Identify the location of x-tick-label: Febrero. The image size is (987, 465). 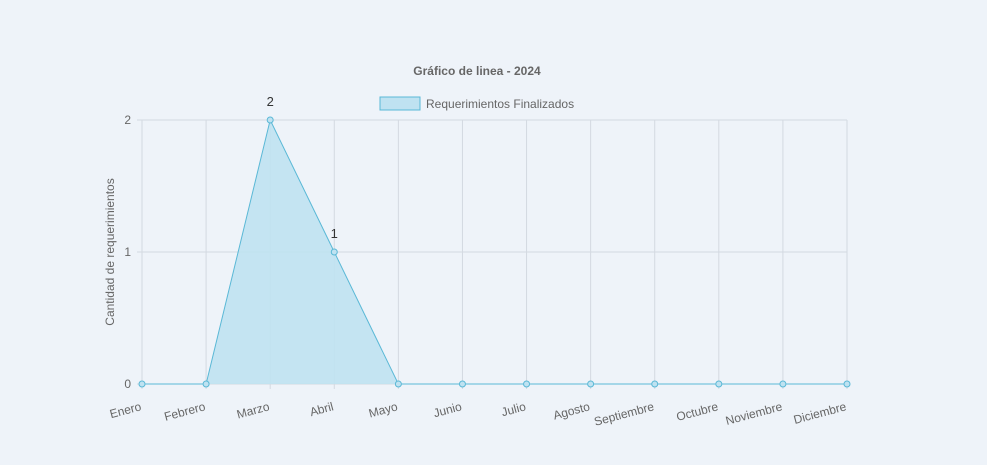
(185, 411).